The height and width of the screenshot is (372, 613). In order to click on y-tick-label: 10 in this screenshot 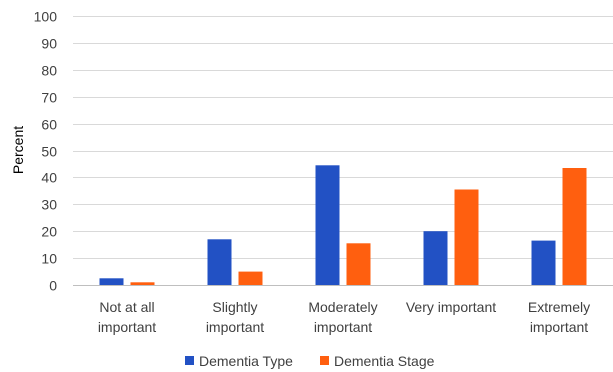, I will do `click(49, 259)`.